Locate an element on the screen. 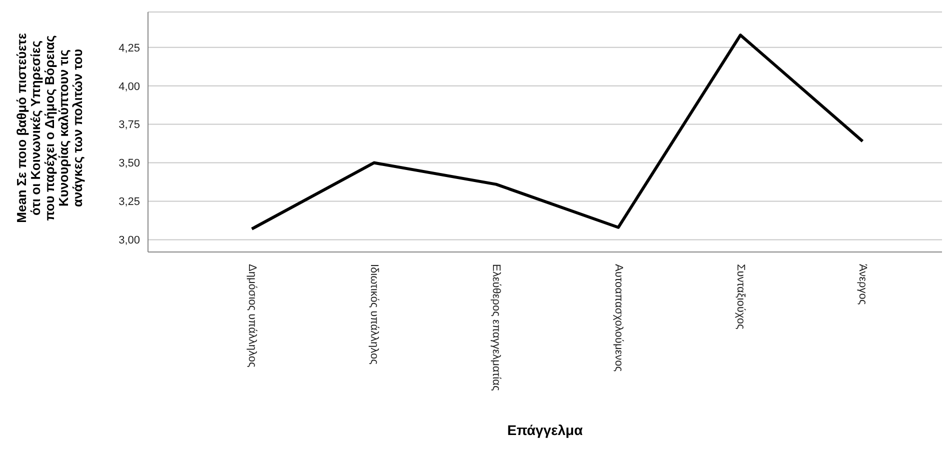 This screenshot has height=451, width=950. y-tick-label: 3,00 is located at coordinates (129, 240).